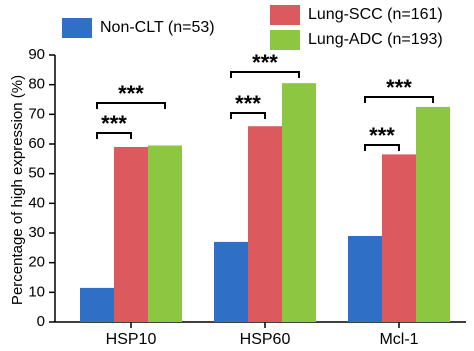 Image resolution: width=474 pixels, height=351 pixels. Describe the element at coordinates (36, 143) in the screenshot. I see `y-tick-label: 60` at that location.